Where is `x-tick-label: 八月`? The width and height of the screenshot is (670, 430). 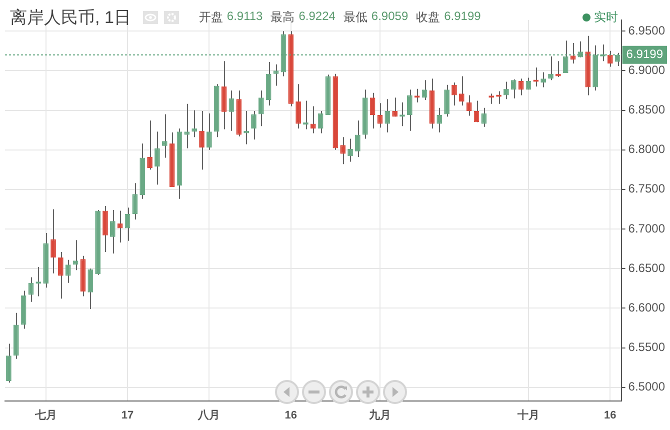
x-tick-label: 八月 is located at coordinates (208, 415).